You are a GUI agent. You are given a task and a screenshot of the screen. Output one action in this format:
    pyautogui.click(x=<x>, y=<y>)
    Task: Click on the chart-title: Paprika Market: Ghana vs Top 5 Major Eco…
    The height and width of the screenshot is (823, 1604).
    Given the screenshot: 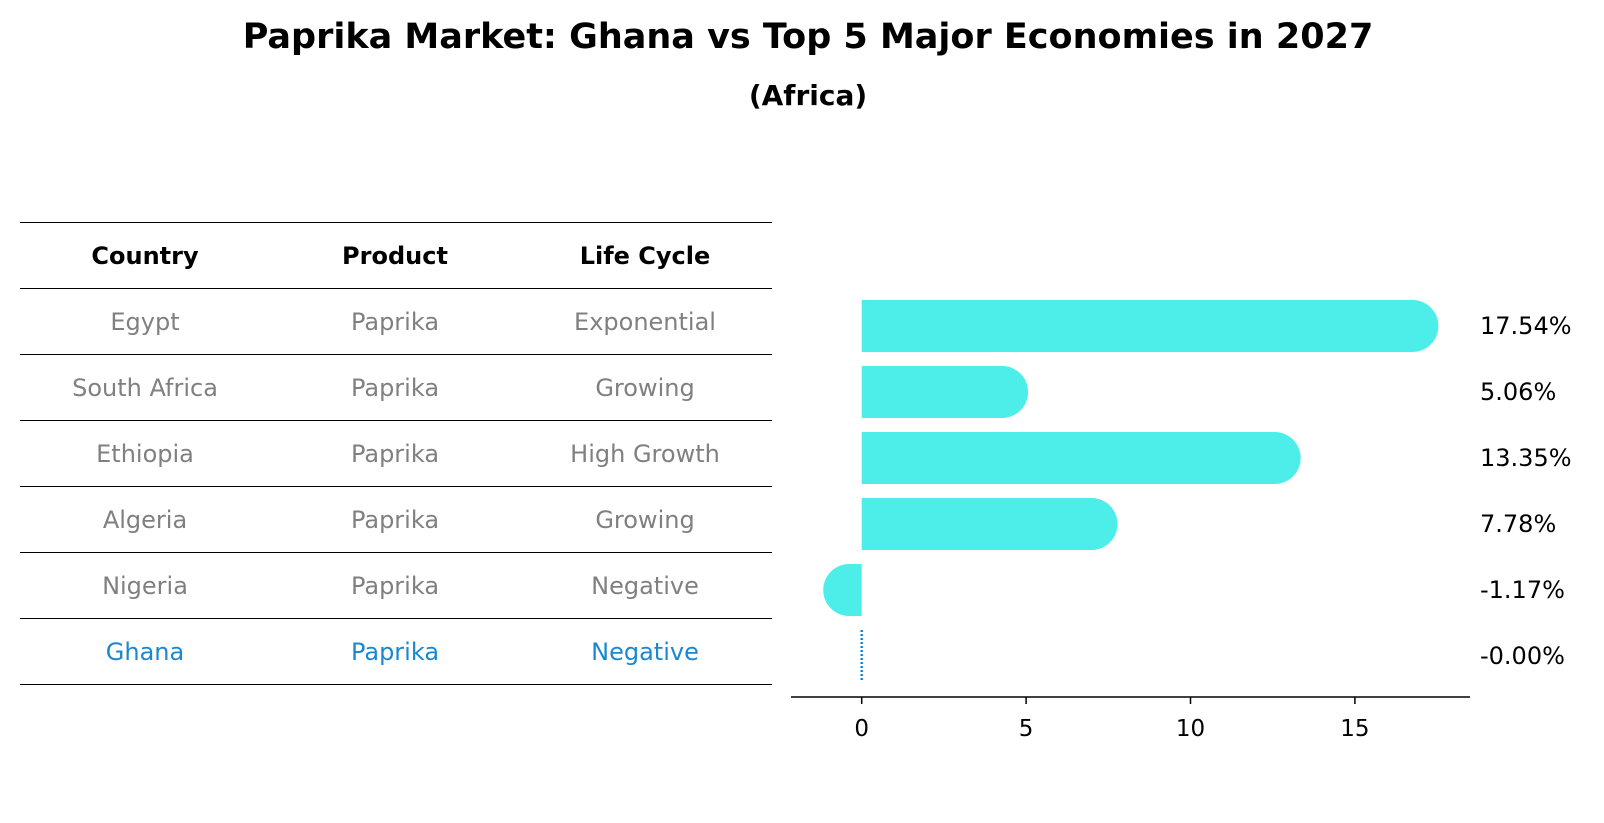 What is the action you would take?
    pyautogui.click(x=808, y=37)
    